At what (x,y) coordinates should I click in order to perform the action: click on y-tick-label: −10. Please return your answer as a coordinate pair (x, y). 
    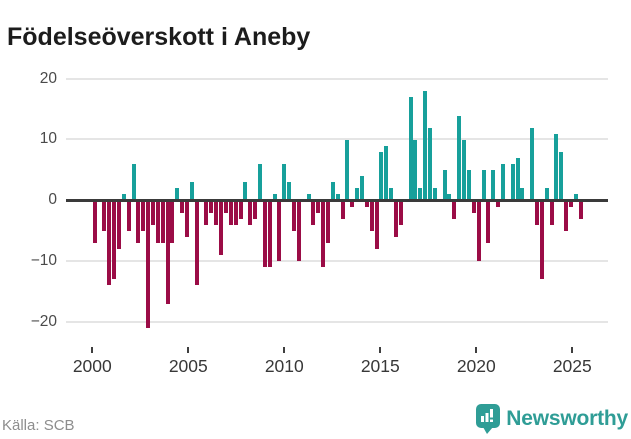
    Looking at the image, I should click on (43, 260).